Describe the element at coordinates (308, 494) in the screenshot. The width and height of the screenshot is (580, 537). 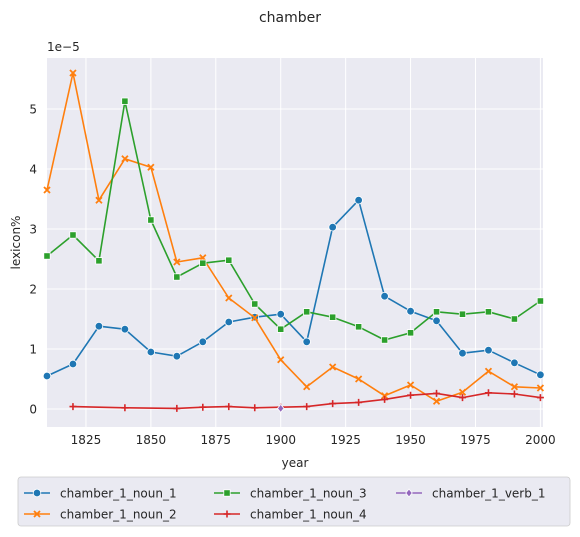
I see `legend-label: chamber_1_noun_3` at that location.